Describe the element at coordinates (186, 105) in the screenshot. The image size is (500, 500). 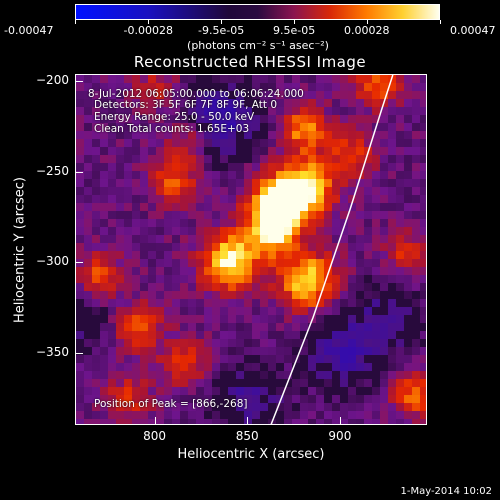
I see `annotation-detectors: Detectors: 3F 5F 6F 7F 8F 9F, Att 0` at that location.